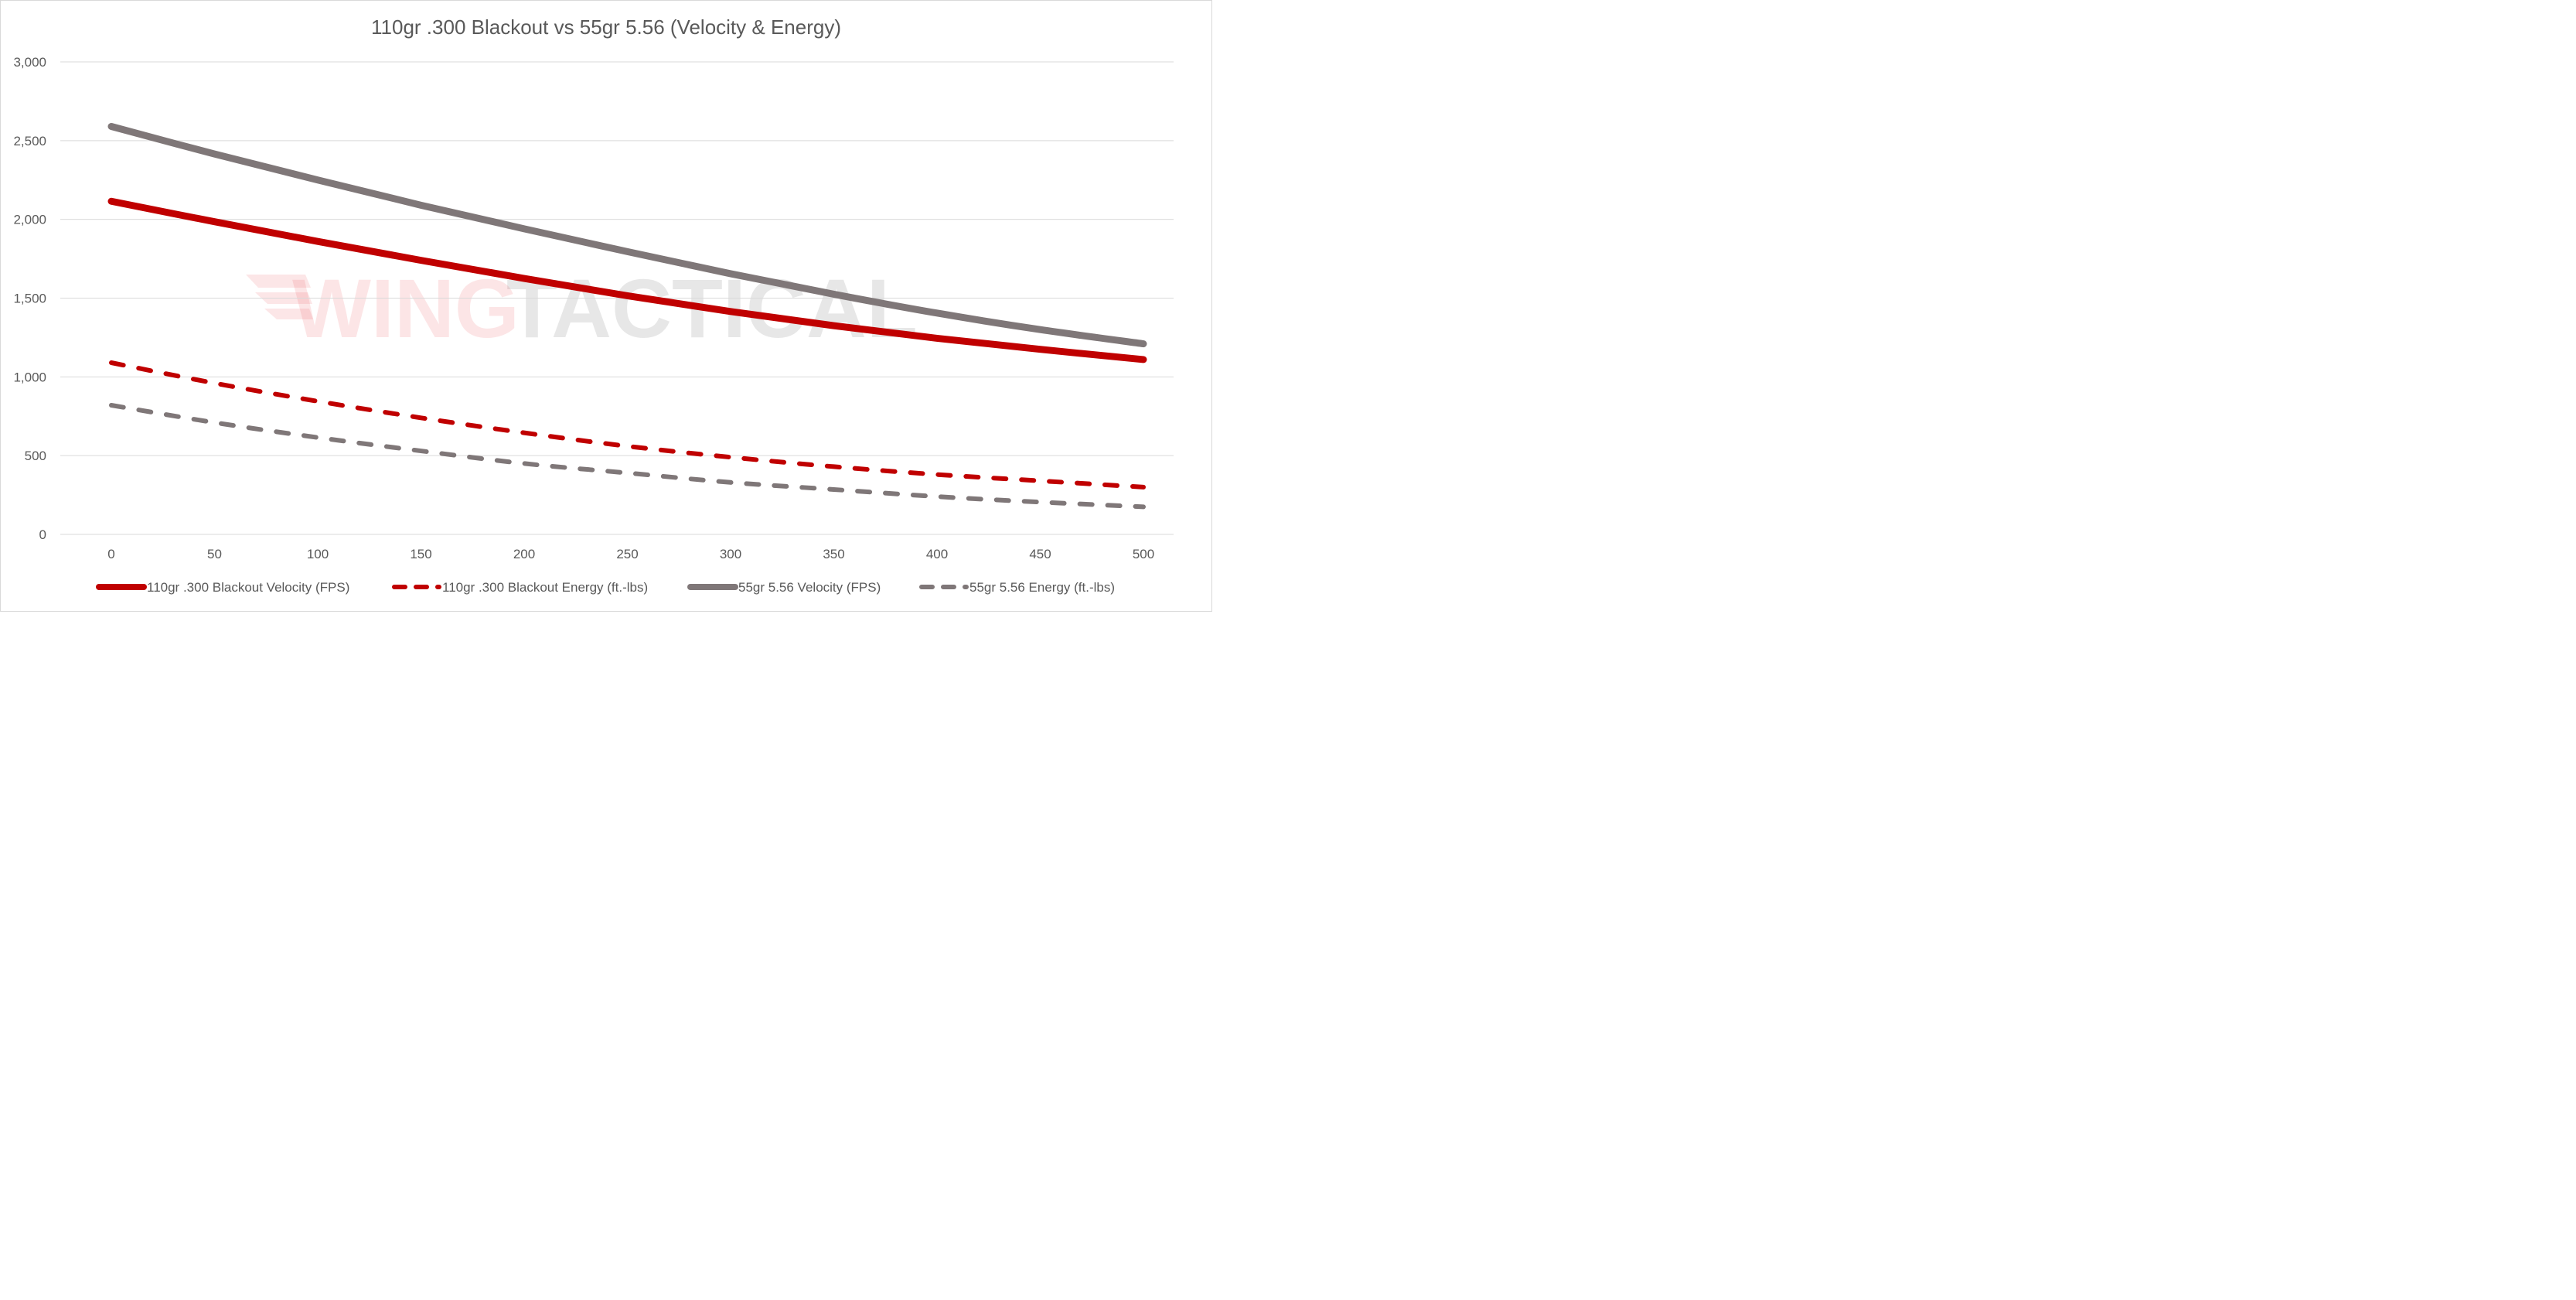 Image resolution: width=2576 pixels, height=1300 pixels. Describe the element at coordinates (29, 377) in the screenshot. I see `y-tick-label: 1,000` at that location.